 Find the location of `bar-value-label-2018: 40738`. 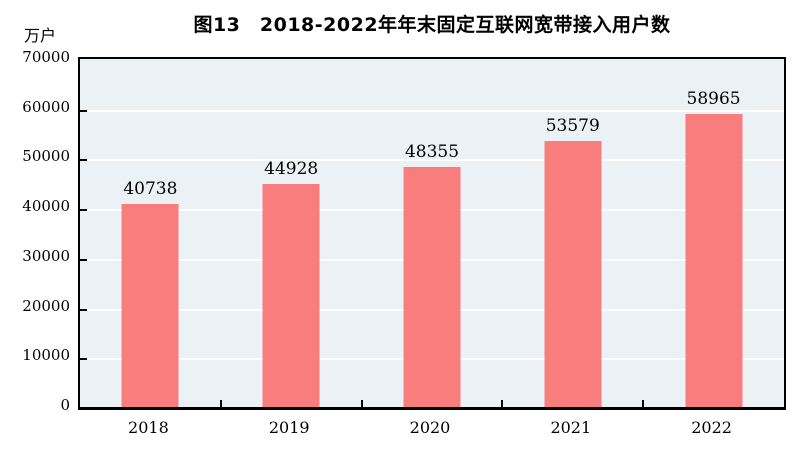

bar-value-label-2018: 40738 is located at coordinates (150, 189).